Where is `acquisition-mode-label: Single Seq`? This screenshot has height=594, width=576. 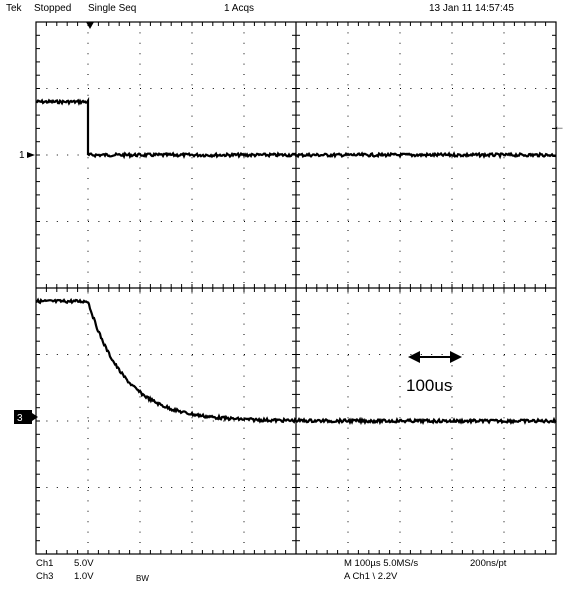
acquisition-mode-label: Single Seq is located at coordinates (112, 8).